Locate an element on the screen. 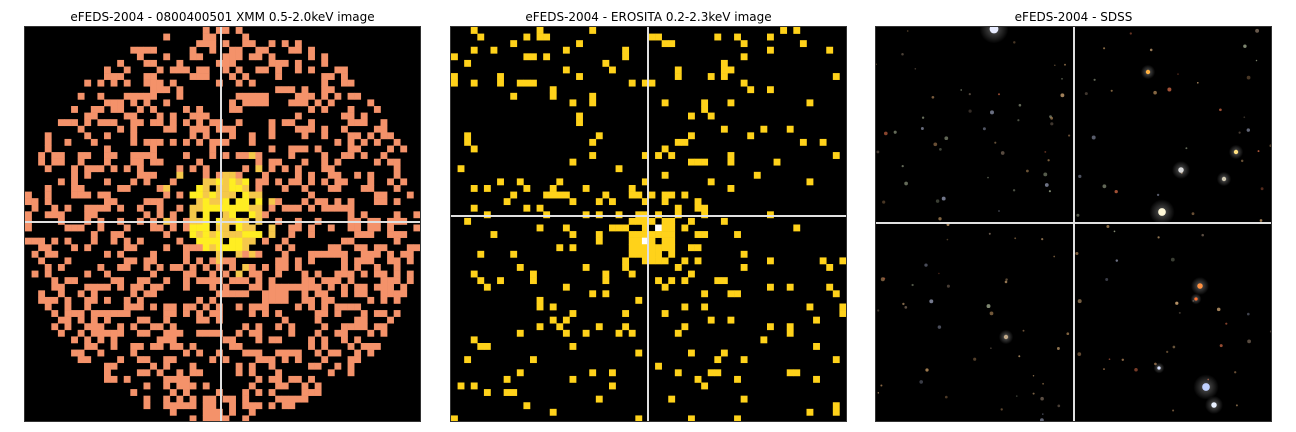  erosita-panel-title: eFEDS-2004 - EROSITA 0.2-2.3keV image is located at coordinates (648, 17).